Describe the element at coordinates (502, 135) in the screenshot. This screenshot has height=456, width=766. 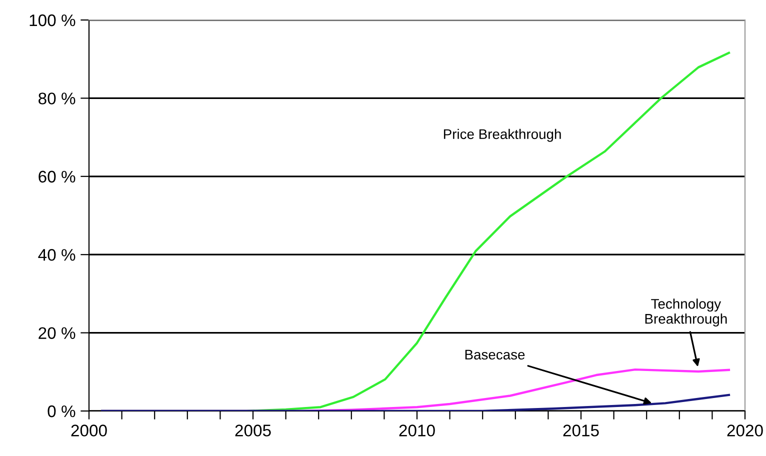
I see `annotation: Price Breakthrough` at that location.